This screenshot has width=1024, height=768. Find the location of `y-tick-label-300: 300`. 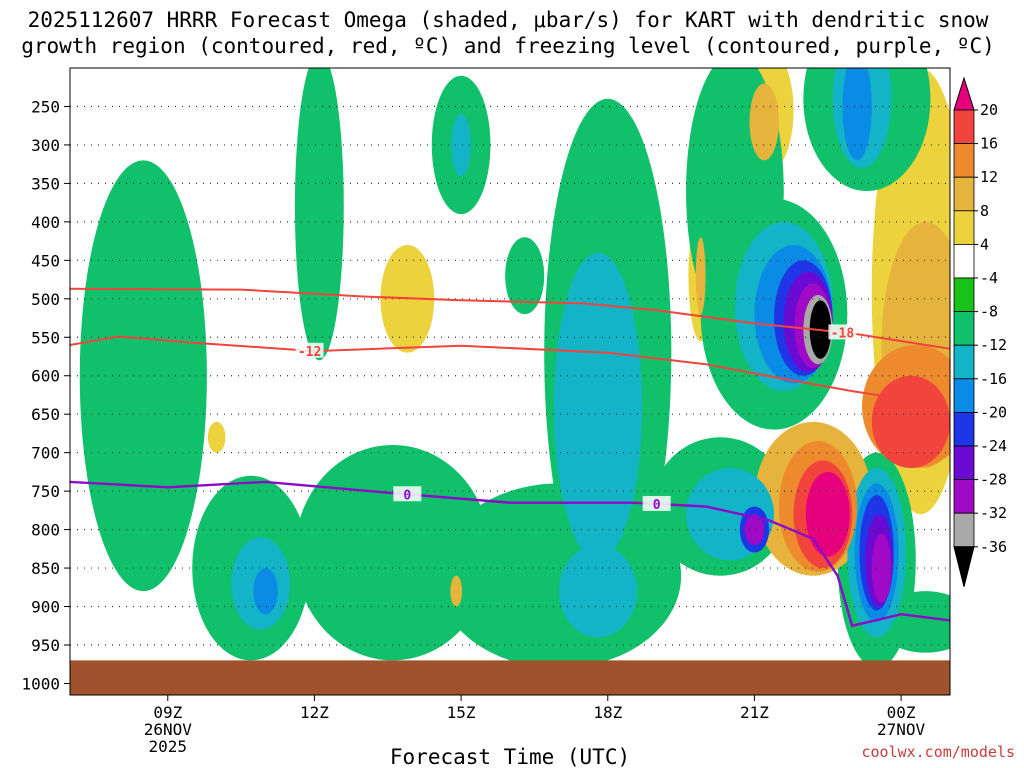

y-tick-label-300: 300 is located at coordinates (45, 145).